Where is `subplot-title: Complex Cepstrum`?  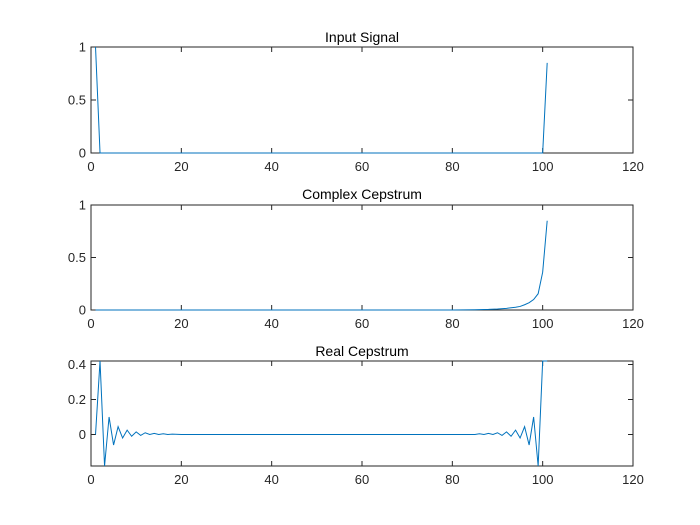
subplot-title: Complex Cepstrum is located at coordinates (362, 194).